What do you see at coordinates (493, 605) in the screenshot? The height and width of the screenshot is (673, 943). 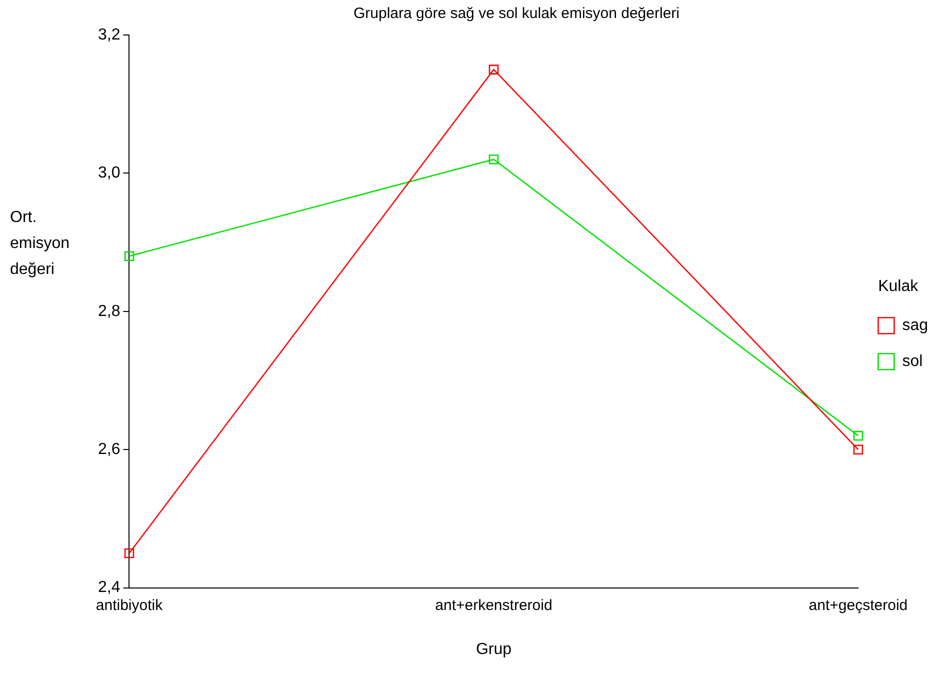 I see `x-tick-label: ant+erkenstreroid` at bounding box center [493, 605].